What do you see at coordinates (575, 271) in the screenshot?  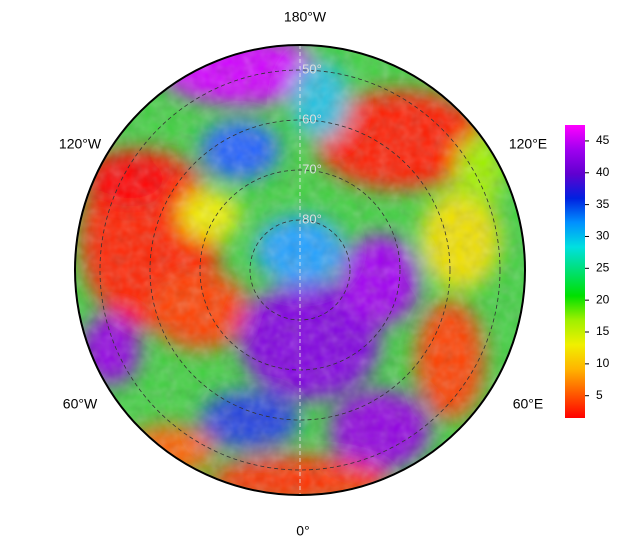 I see `colorbar` at bounding box center [575, 271].